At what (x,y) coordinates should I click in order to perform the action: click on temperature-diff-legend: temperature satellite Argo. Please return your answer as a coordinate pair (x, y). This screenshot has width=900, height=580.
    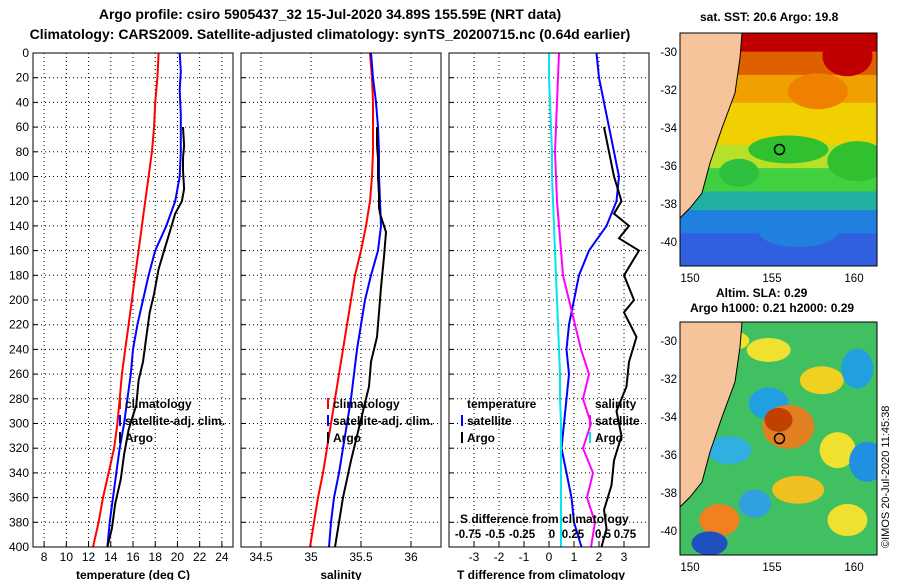
    Looking at the image, I should click on (499, 421).